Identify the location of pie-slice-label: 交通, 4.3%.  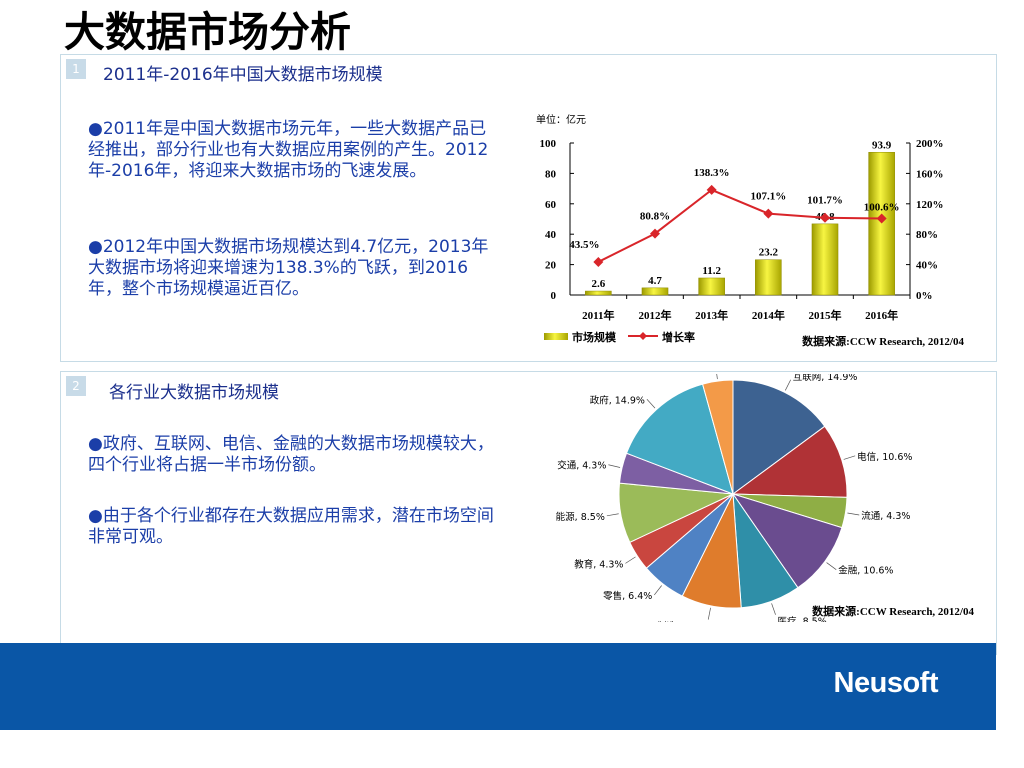
(581, 466).